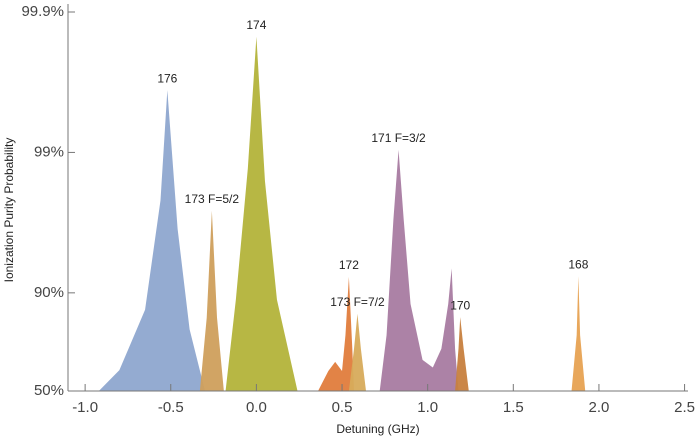  I want to click on y-tick-label: 90%, so click(49, 292).